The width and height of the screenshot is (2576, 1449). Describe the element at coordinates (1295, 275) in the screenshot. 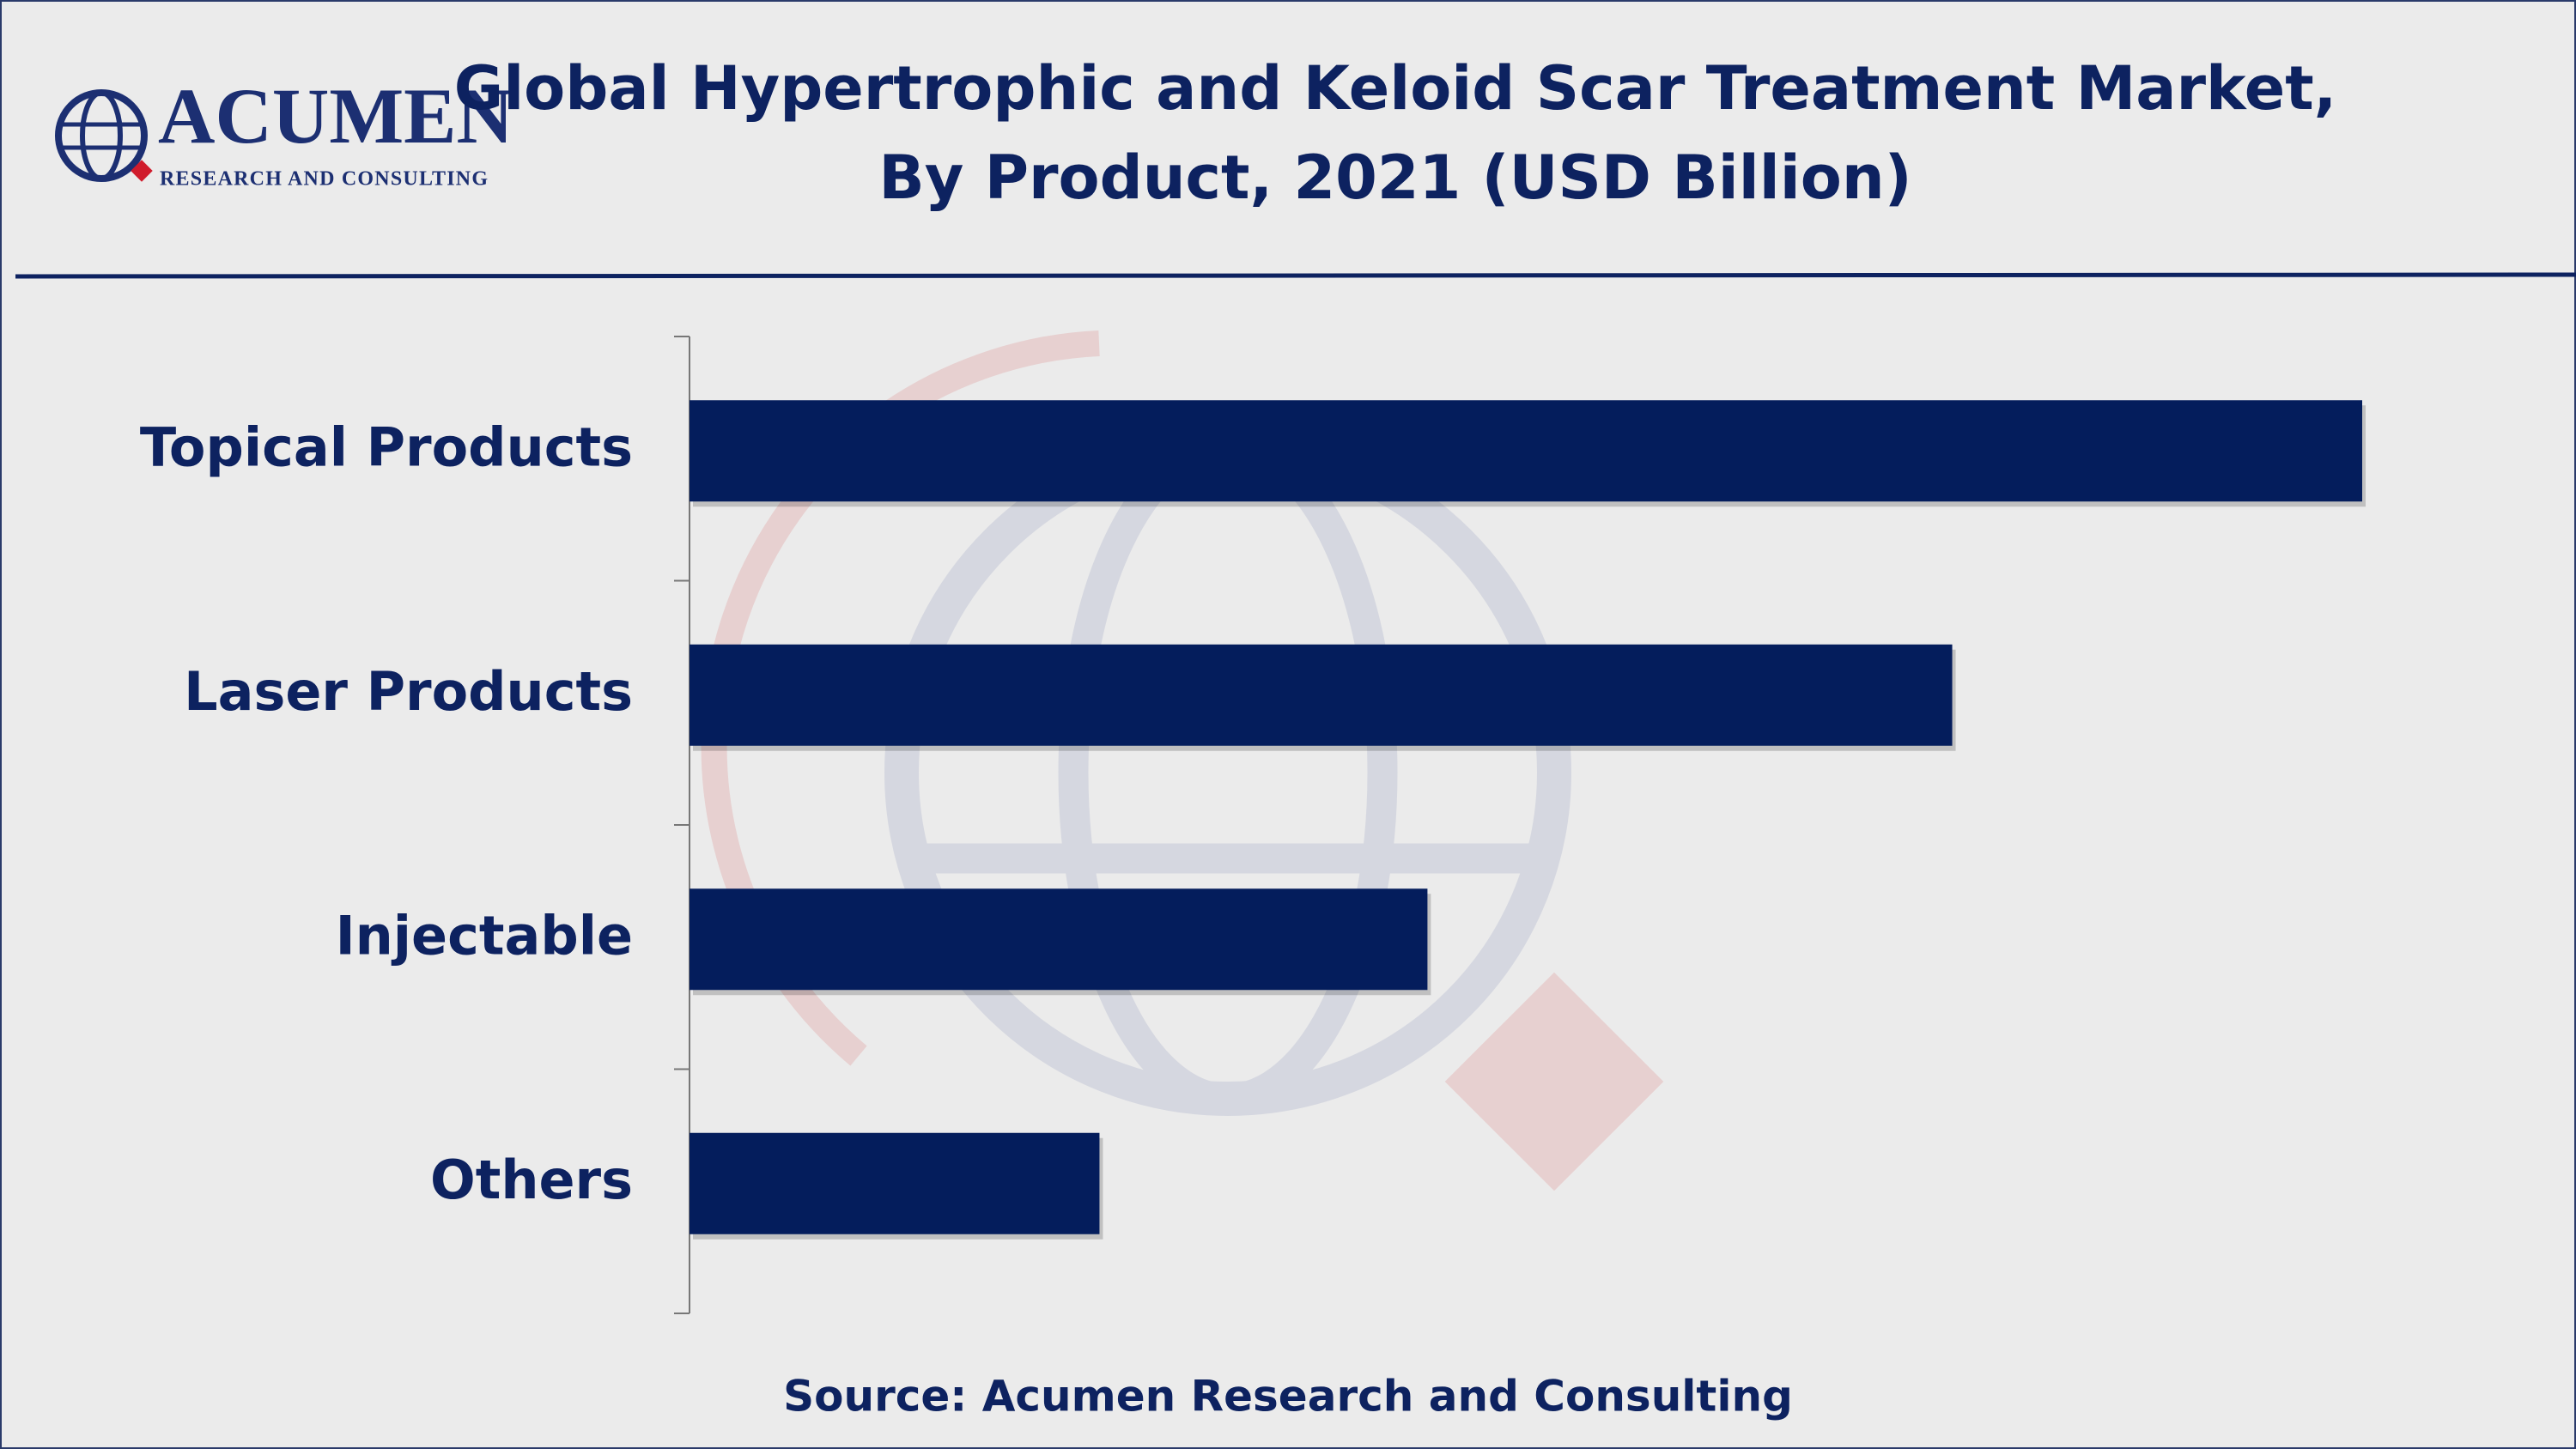

I see `header-rule` at that location.